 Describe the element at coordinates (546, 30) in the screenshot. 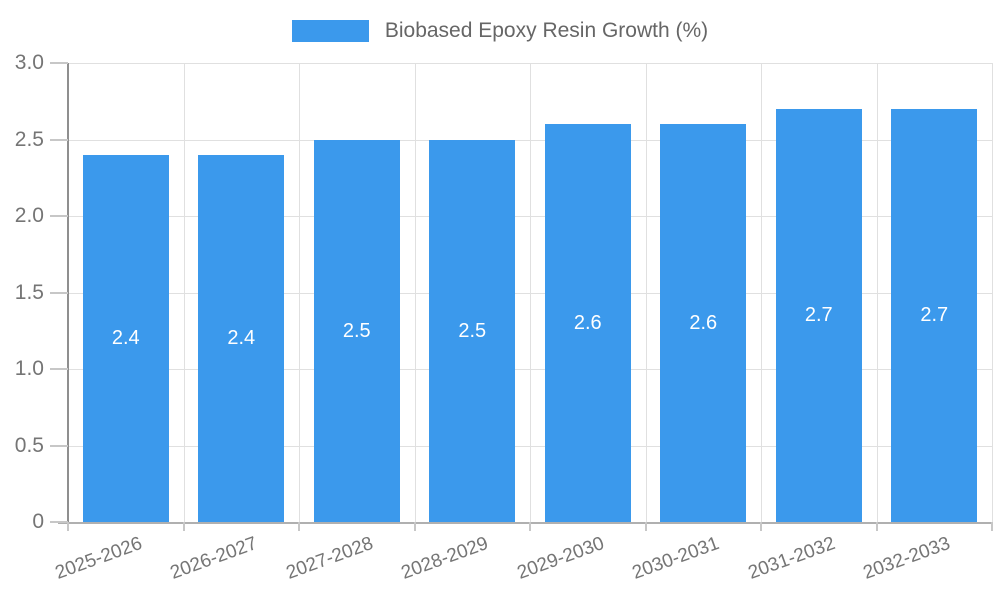

I see `legend-label: Biobased Epoxy Resin Growth (%)` at that location.